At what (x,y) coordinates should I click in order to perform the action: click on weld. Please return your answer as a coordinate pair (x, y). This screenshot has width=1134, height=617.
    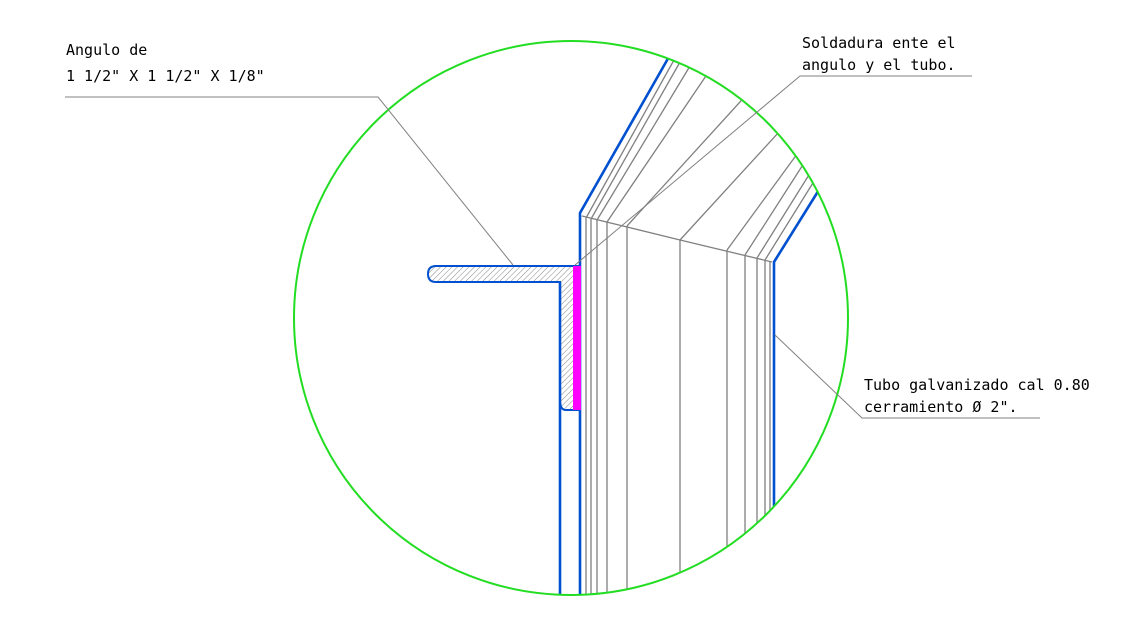
    Looking at the image, I should click on (577, 338).